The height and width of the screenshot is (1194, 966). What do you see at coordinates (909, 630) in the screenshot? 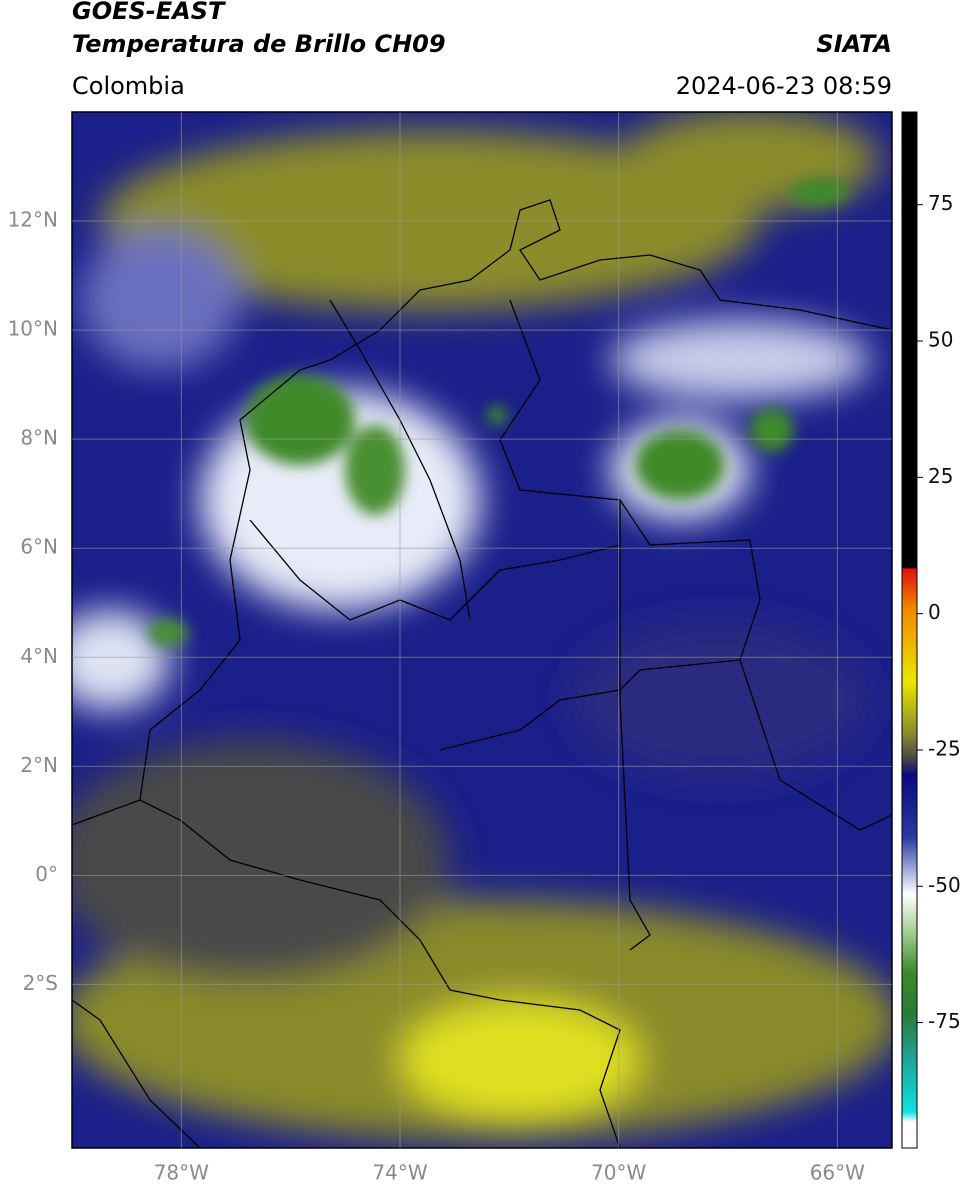
I see `colorbar` at bounding box center [909, 630].